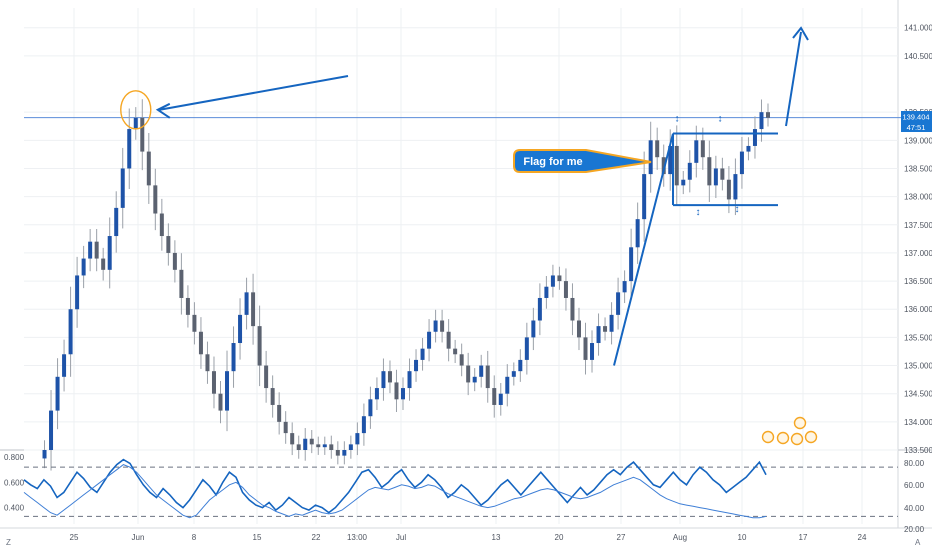 This screenshot has height=555, width=932. Describe the element at coordinates (14, 457) in the screenshot. I see `osc-y-tick-label: 0.800` at that location.